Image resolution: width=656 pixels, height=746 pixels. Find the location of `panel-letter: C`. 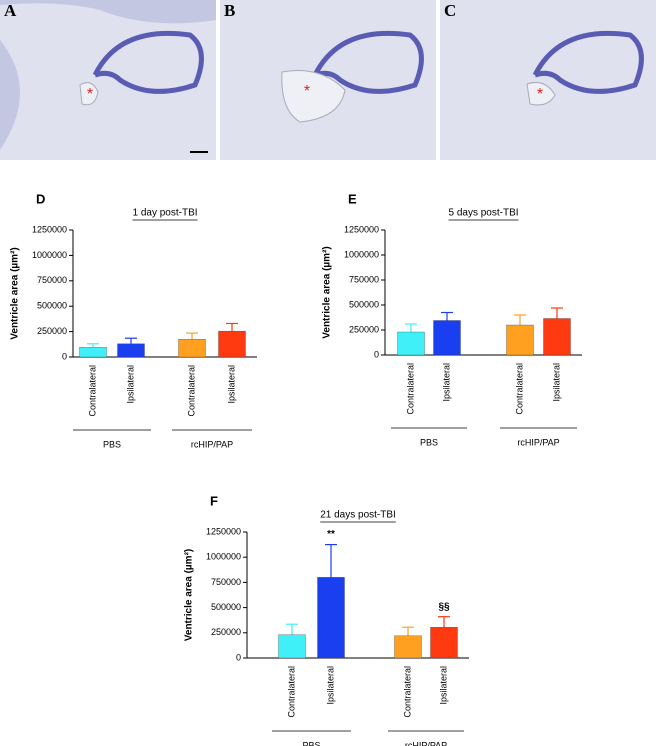

panel-letter: C is located at coordinates (450, 10).